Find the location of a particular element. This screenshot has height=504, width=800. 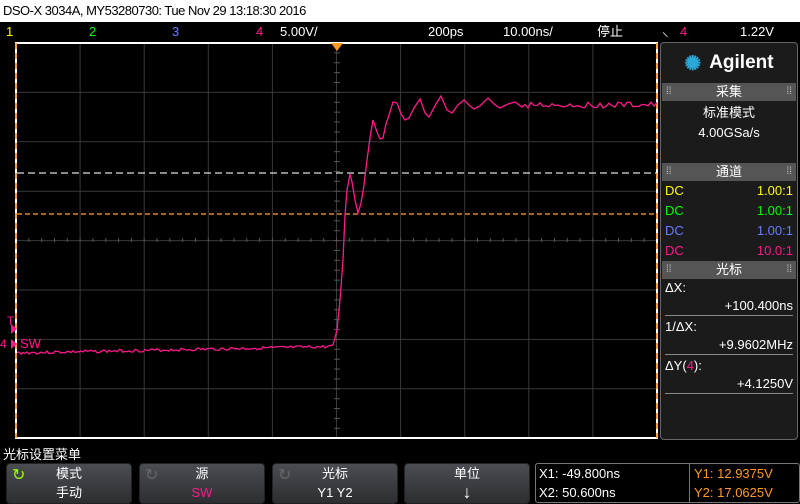

channel-row-1: DC 1.00:1 is located at coordinates (729, 190).